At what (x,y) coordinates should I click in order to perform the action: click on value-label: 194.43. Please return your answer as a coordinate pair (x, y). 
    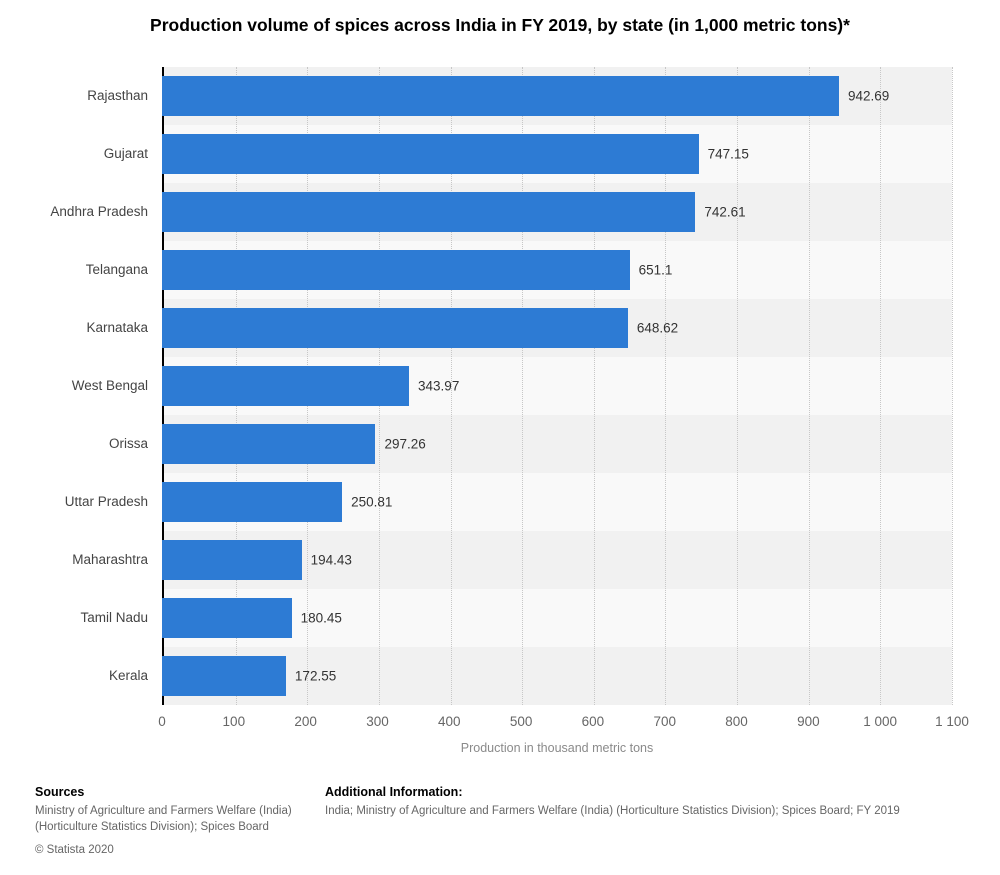
    Looking at the image, I should click on (331, 560).